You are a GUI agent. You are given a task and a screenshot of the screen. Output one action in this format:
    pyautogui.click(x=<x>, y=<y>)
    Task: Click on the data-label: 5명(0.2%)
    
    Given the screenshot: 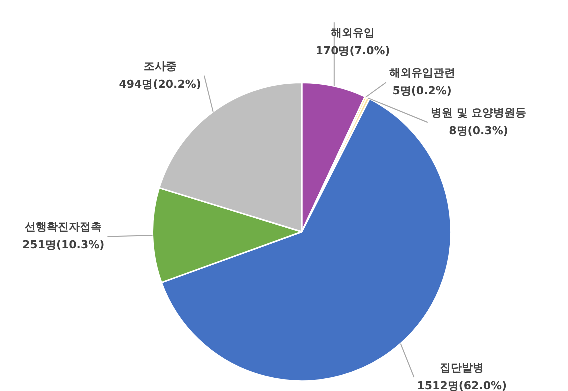 What is the action you would take?
    pyautogui.click(x=422, y=91)
    